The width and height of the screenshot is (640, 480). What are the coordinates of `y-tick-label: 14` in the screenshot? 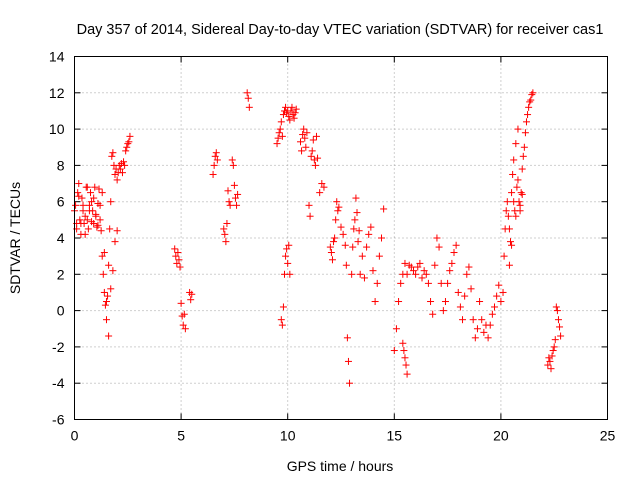 It's located at (57, 57).